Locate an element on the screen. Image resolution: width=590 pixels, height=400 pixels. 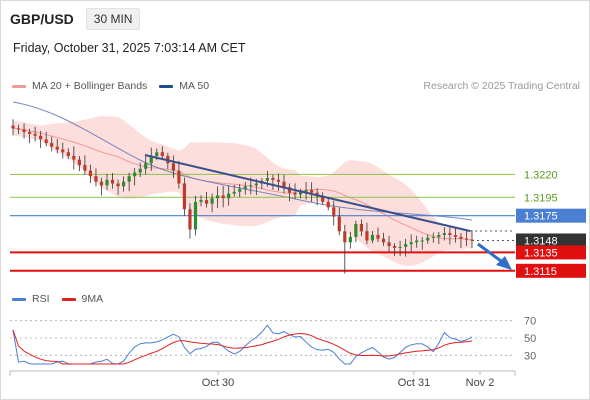
x-tick-label: Oct 30 is located at coordinates (218, 383).